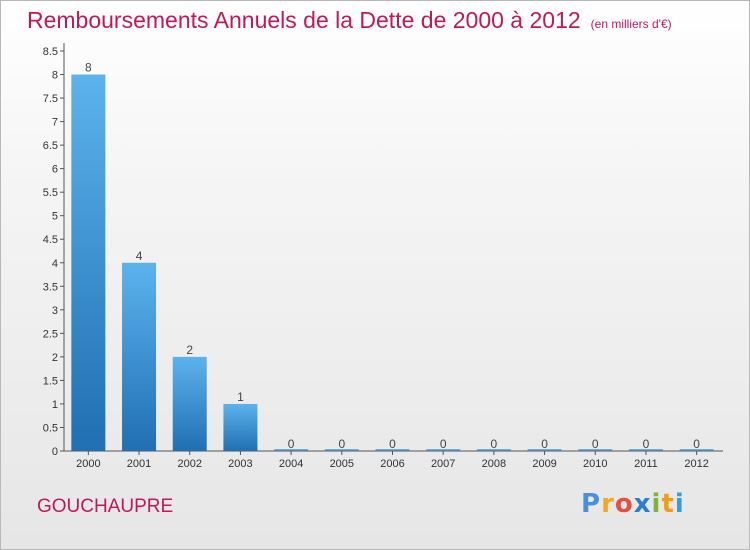 The image size is (750, 550). Describe the element at coordinates (55, 217) in the screenshot. I see `y-tick-label: 5` at that location.